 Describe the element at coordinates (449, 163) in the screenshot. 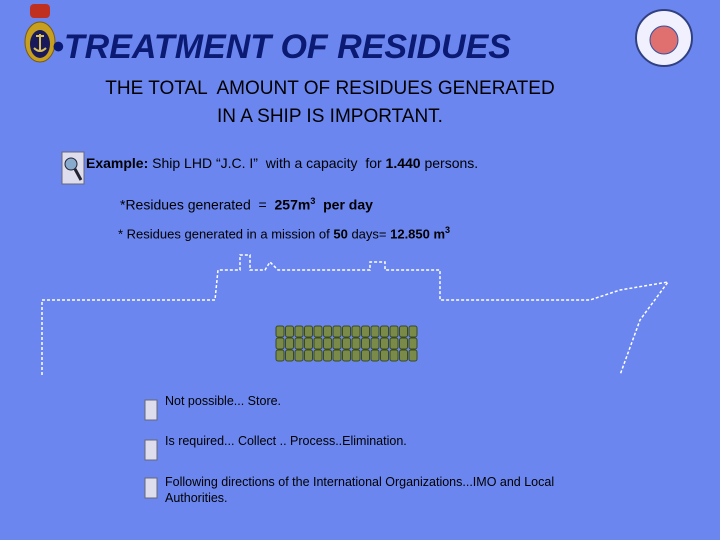

I see `unit: persons.` at that location.